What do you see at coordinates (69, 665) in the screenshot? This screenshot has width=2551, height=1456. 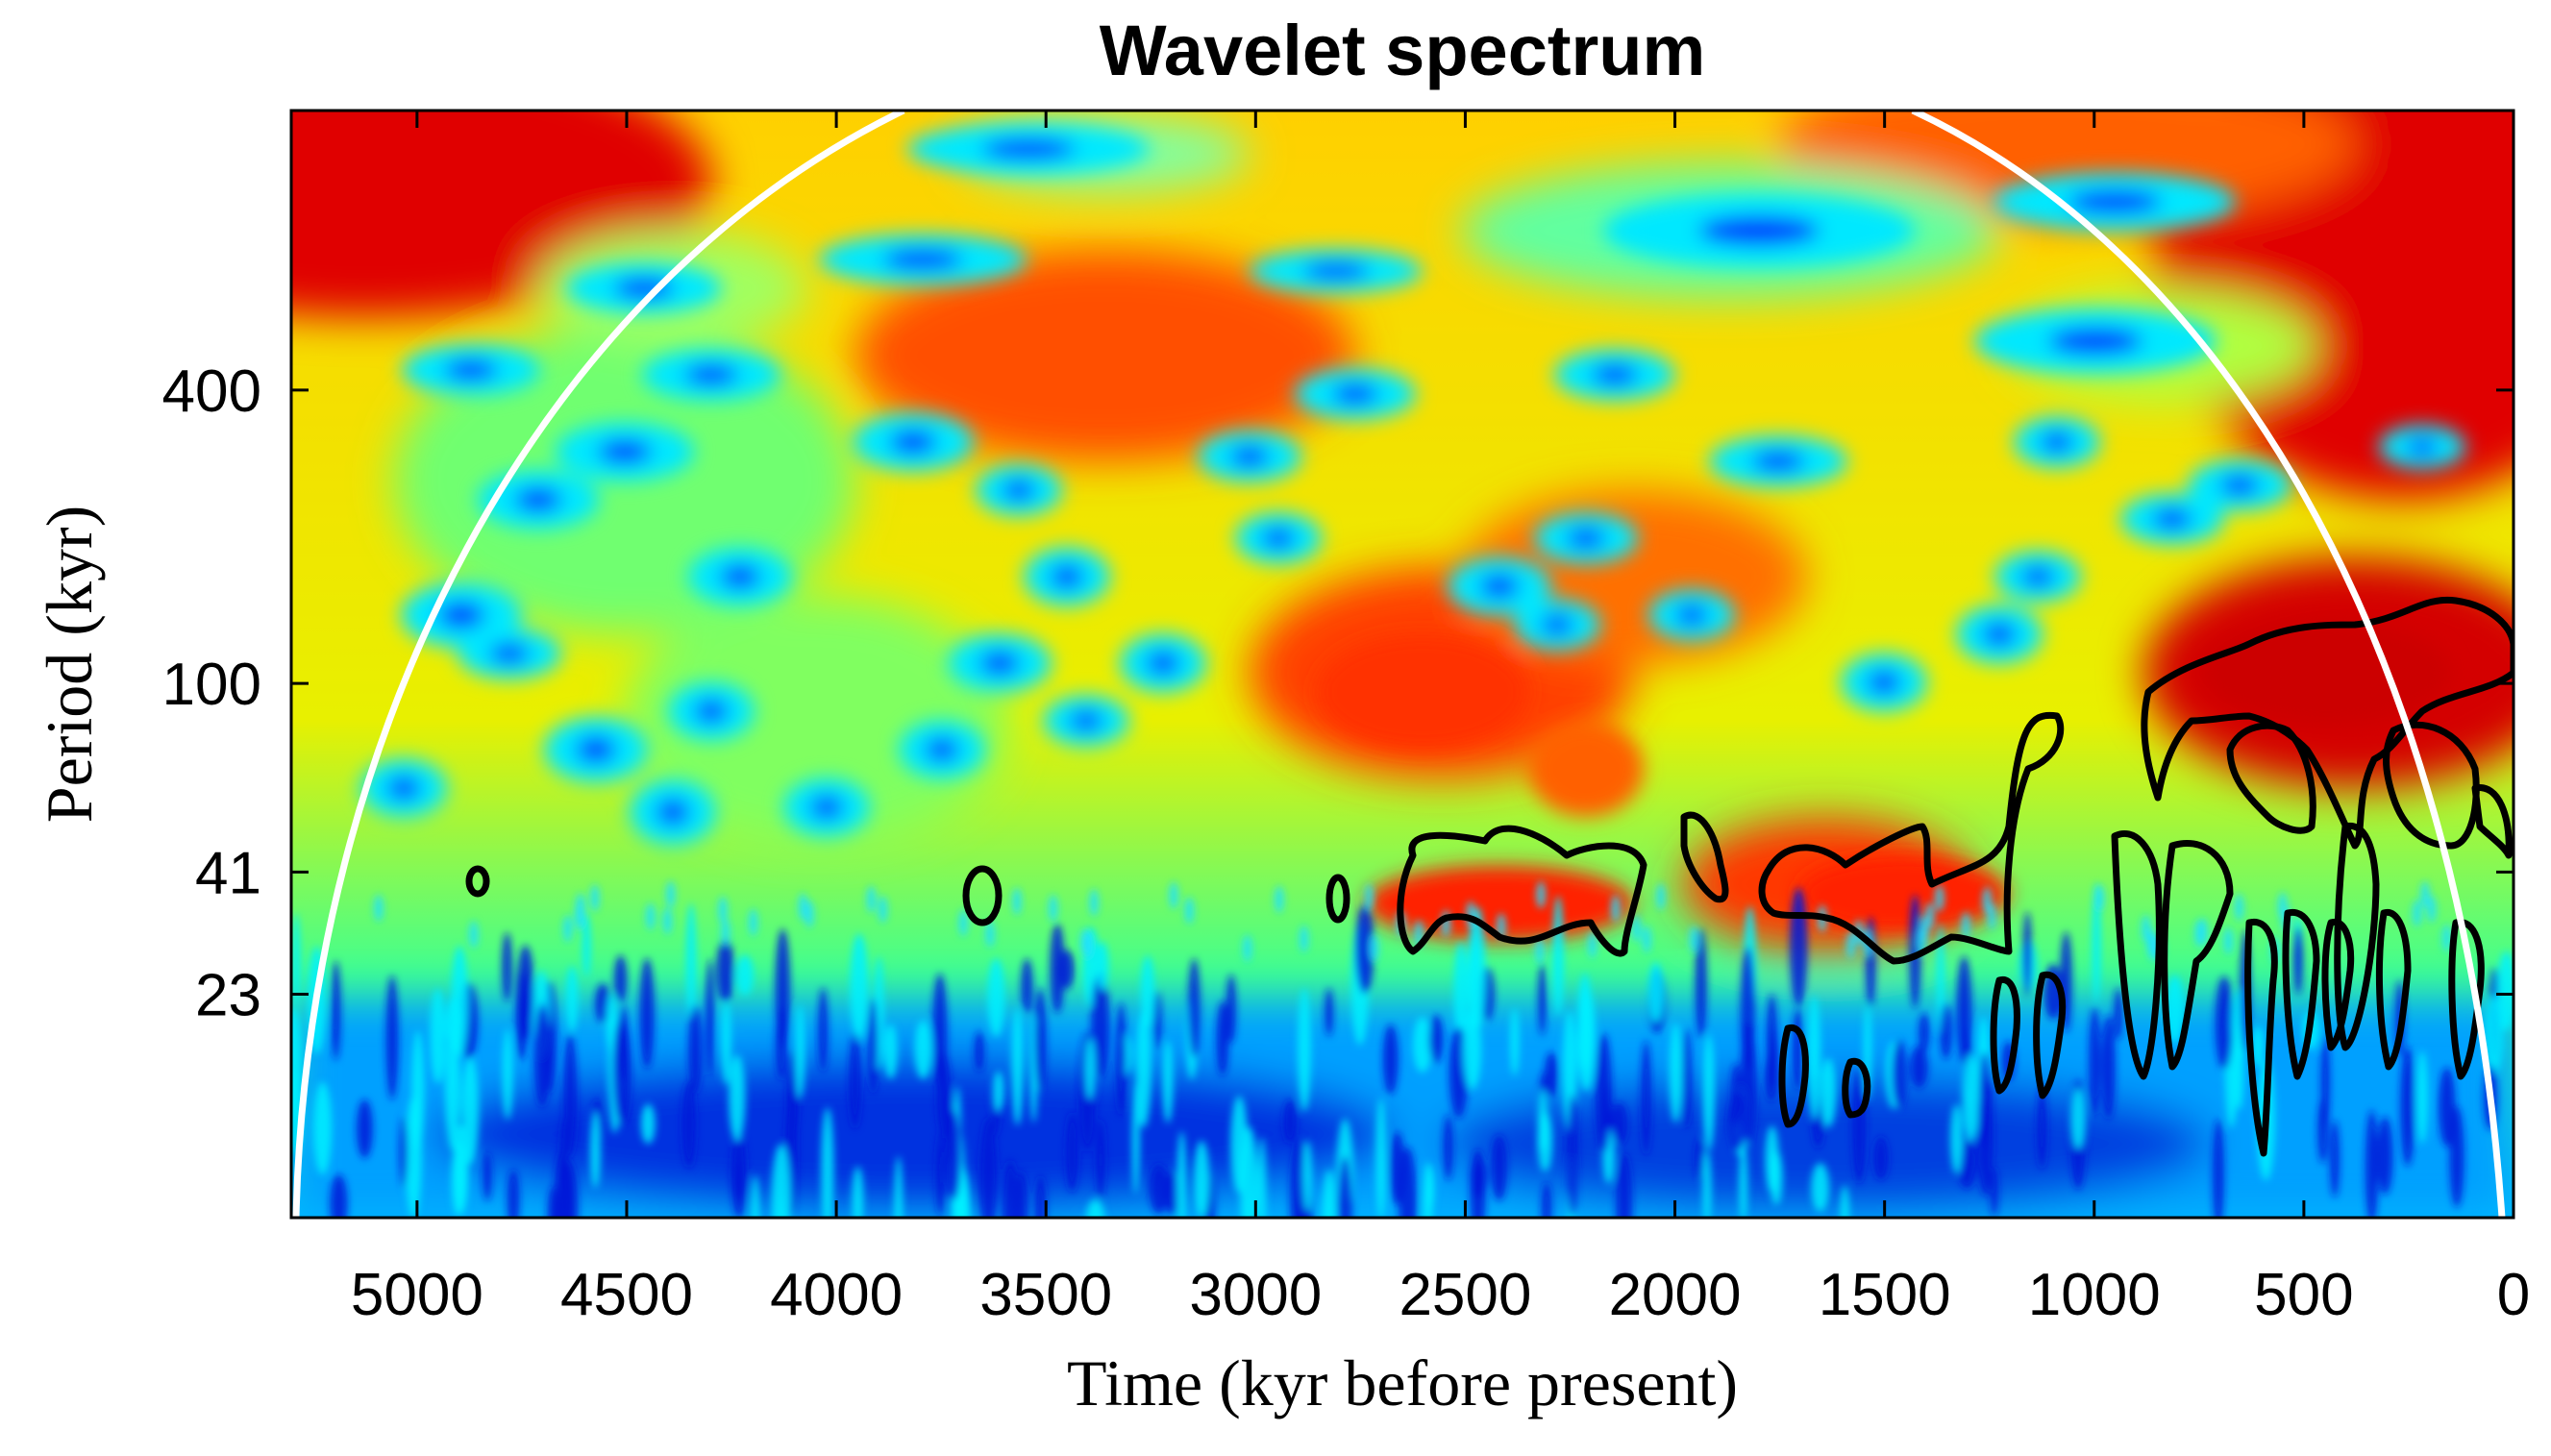 I see `y-axis-label: Period (kyr)` at bounding box center [69, 665].